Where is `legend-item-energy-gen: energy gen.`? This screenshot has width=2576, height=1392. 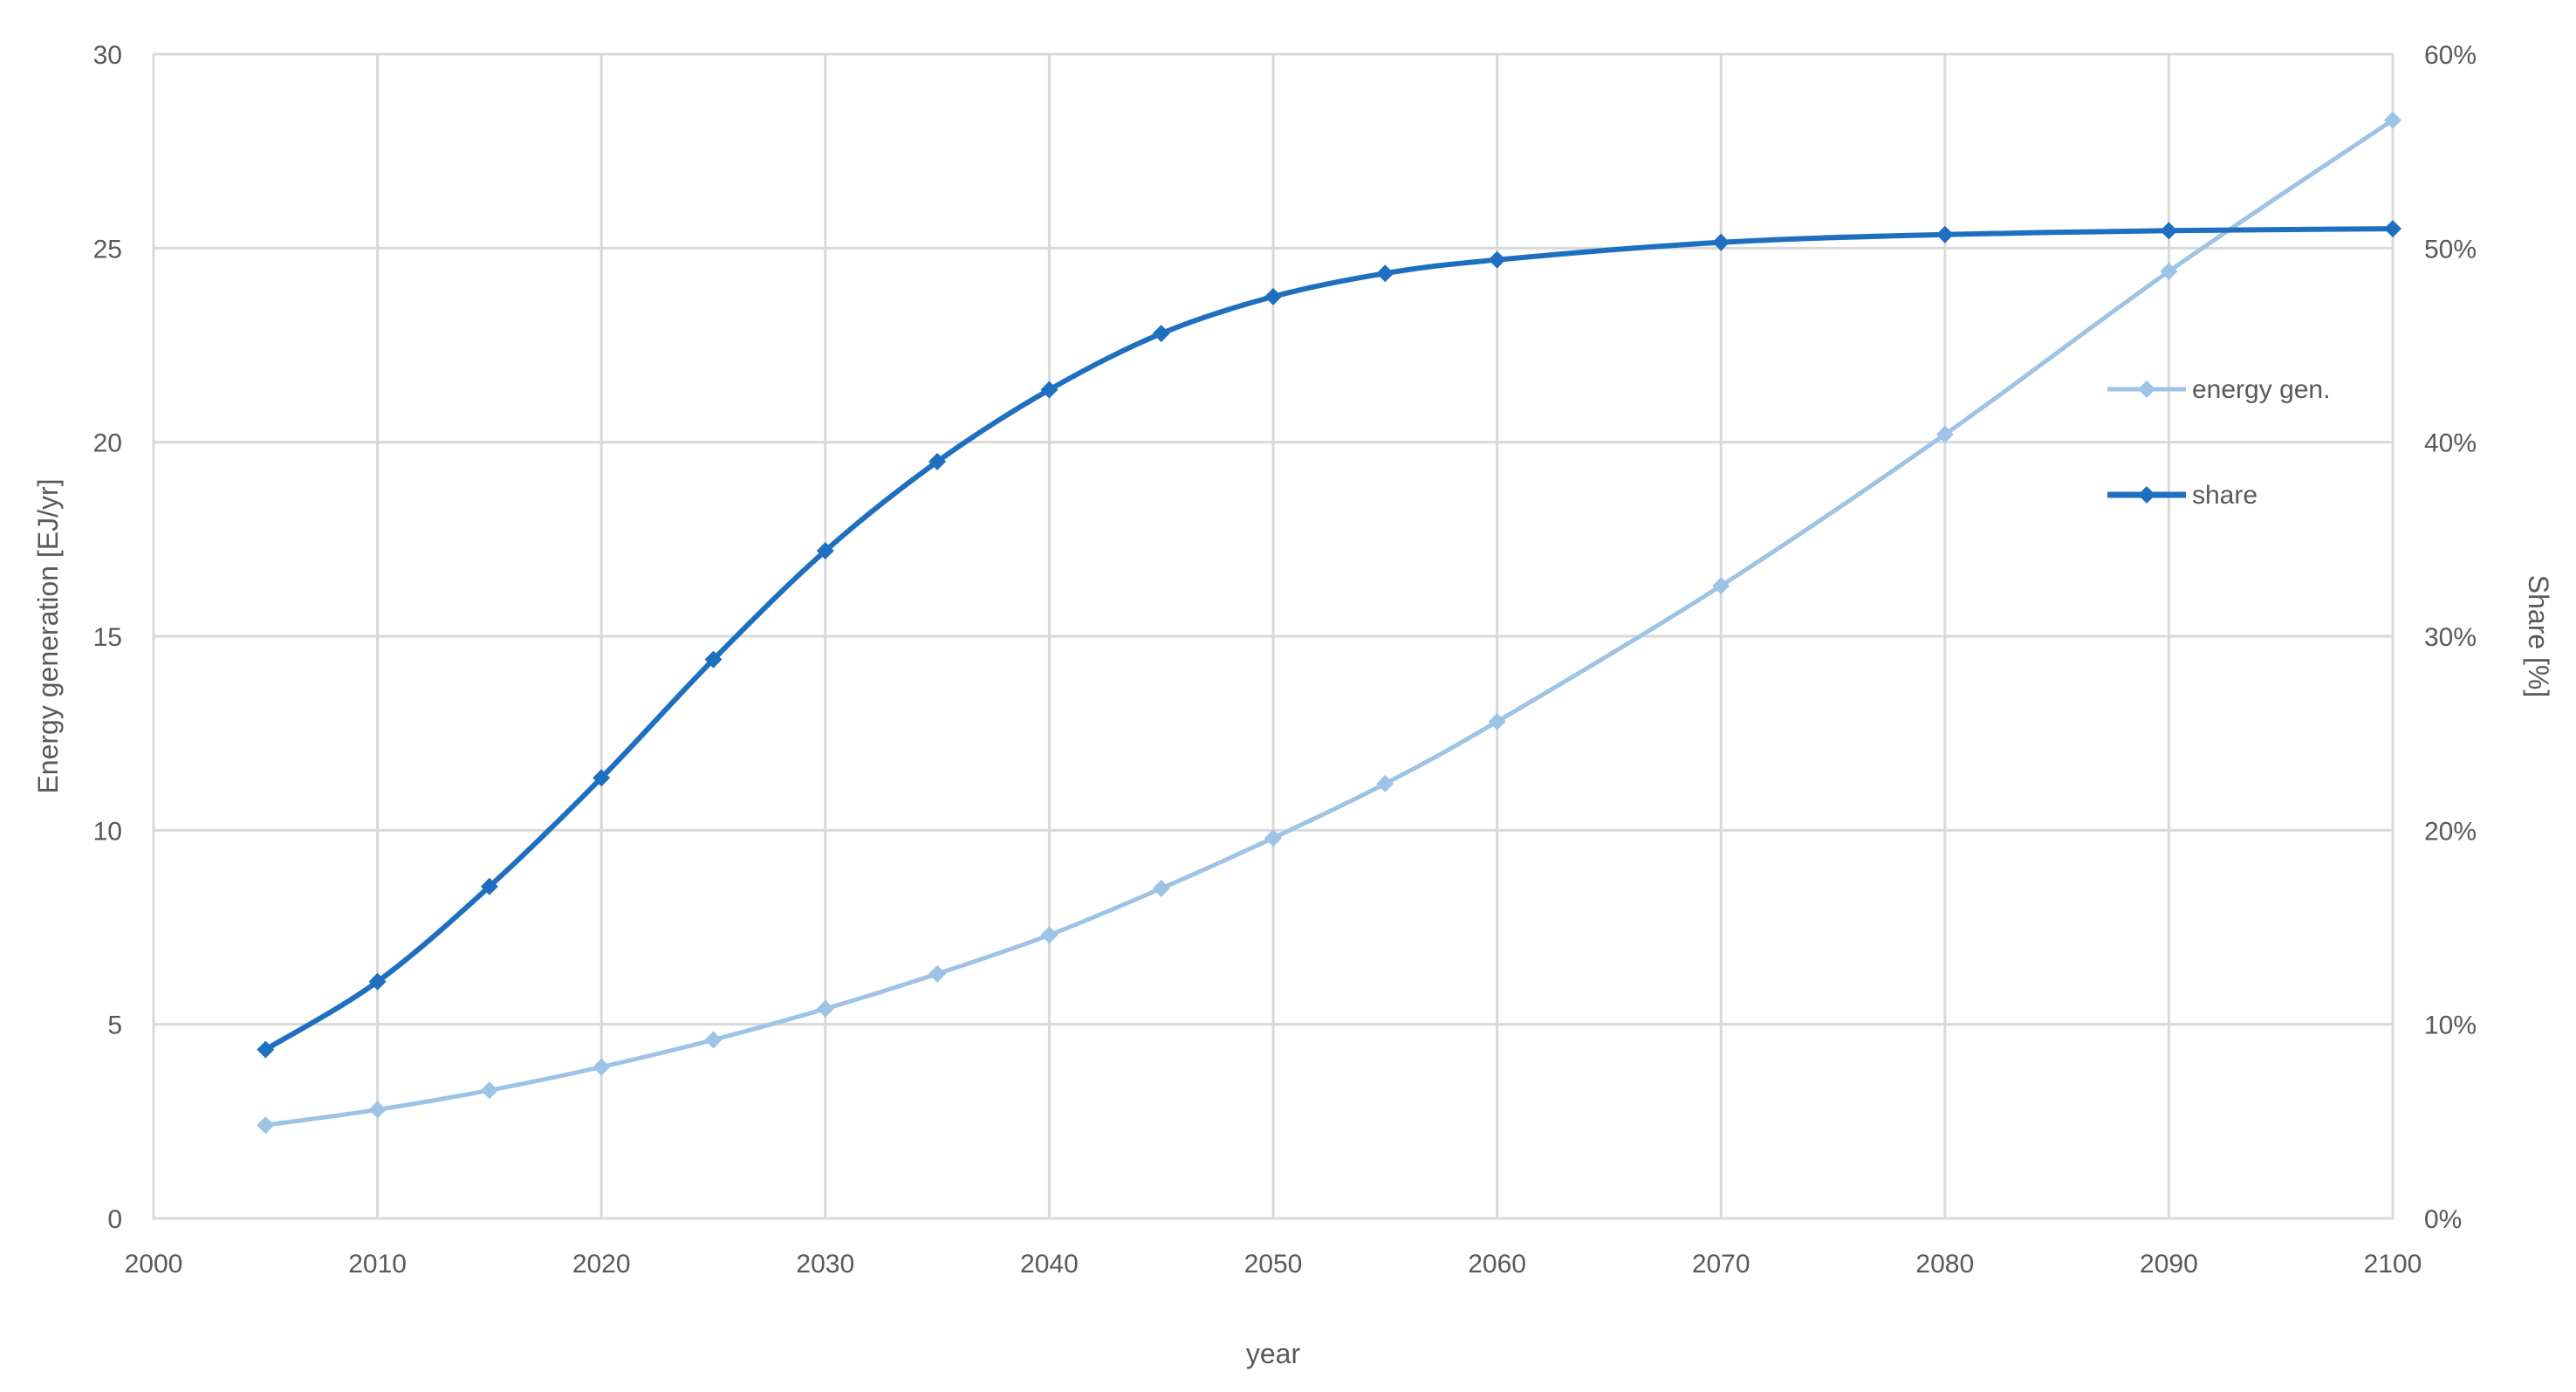
legend-item-energy-gen: energy gen. is located at coordinates (2218, 389).